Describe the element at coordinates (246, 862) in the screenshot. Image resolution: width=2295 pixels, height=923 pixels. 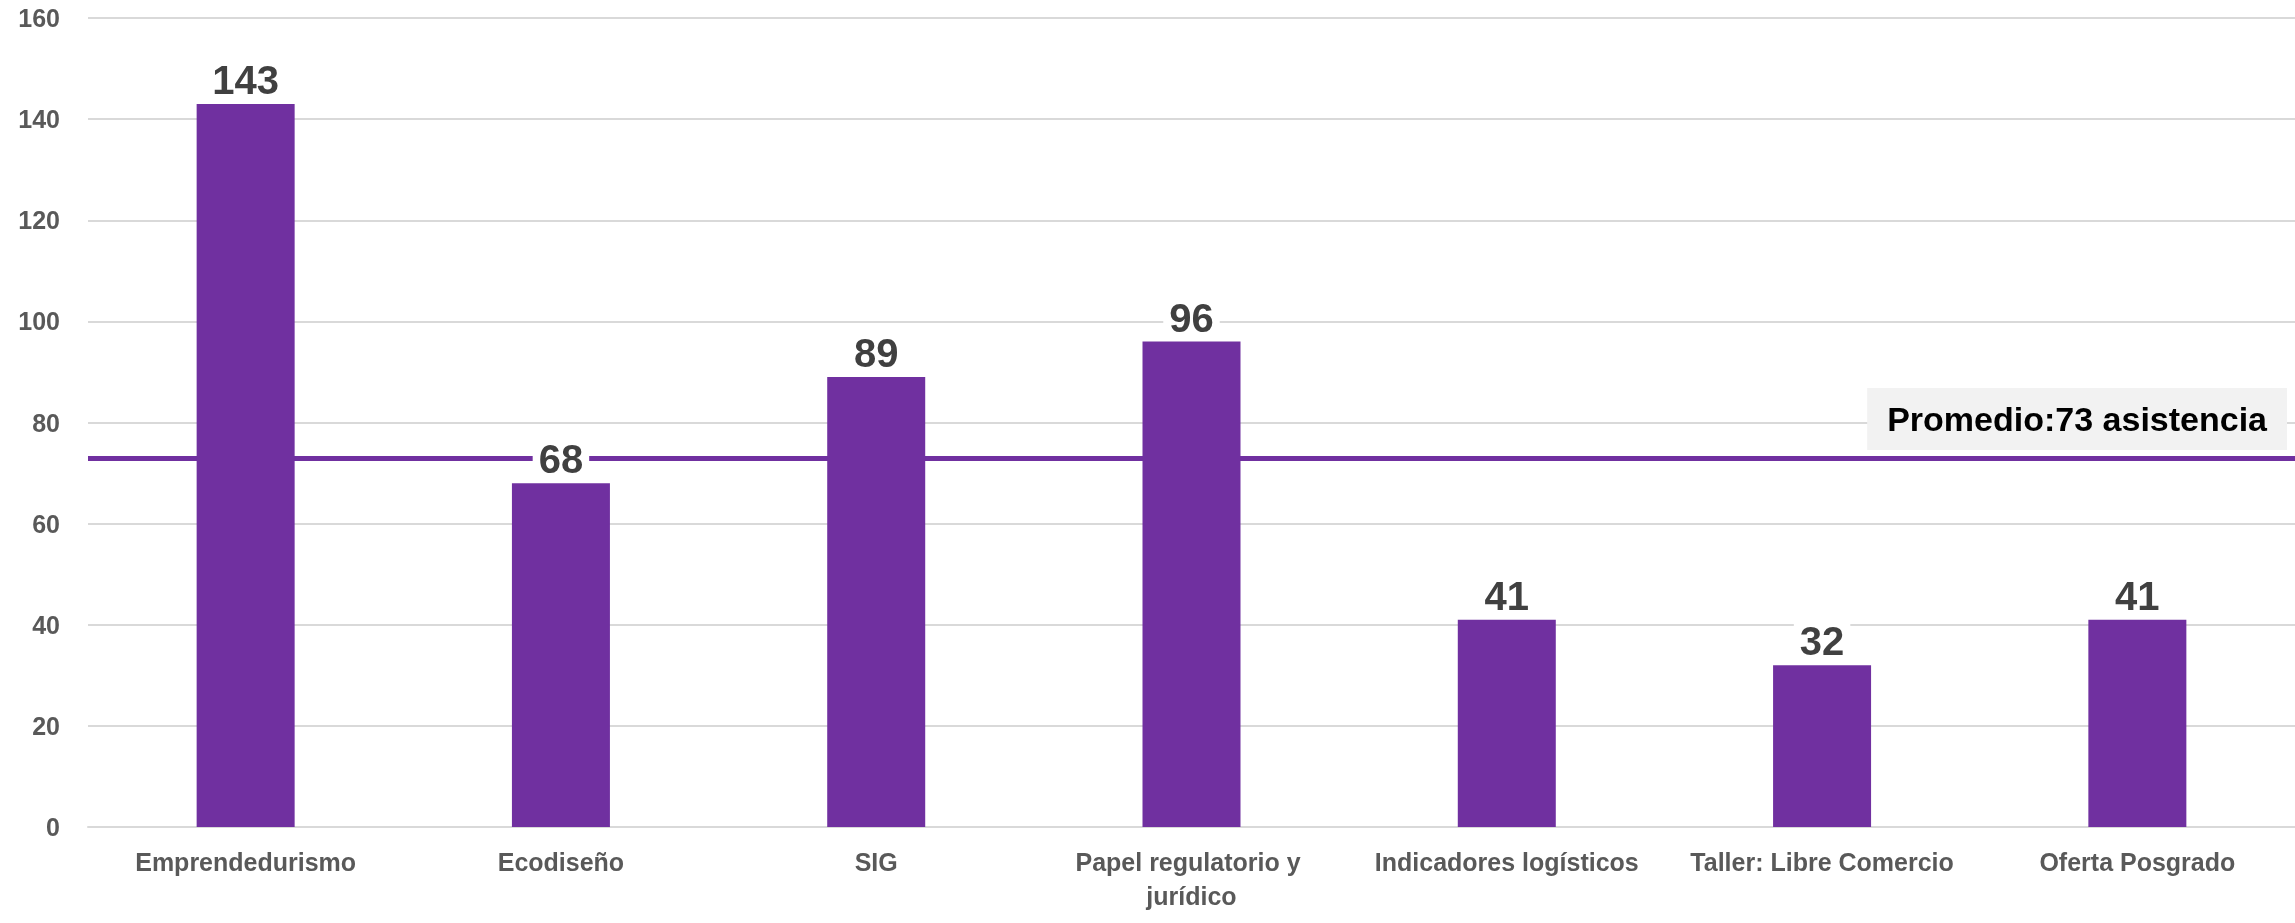
I see `x-tick-label: Emprendedurismo` at that location.